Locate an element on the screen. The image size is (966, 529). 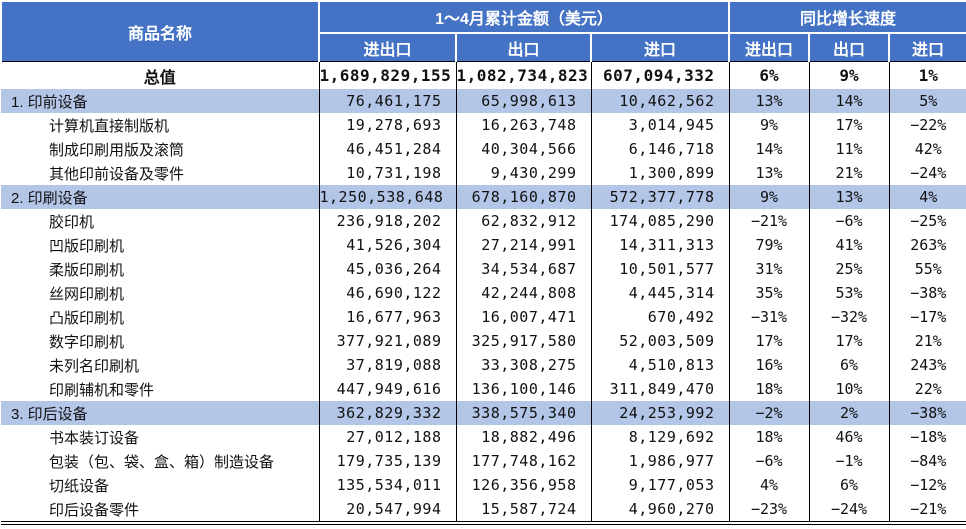
amount-cell: 236,918,202 is located at coordinates (388, 221).